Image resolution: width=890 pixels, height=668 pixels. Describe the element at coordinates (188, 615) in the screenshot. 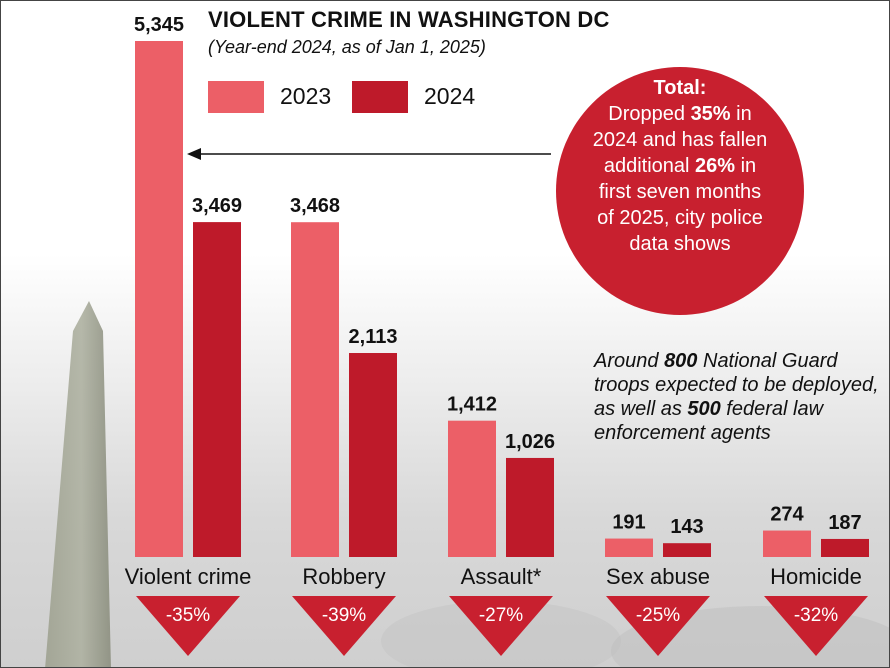

I see `change-label-1: -35%` at that location.